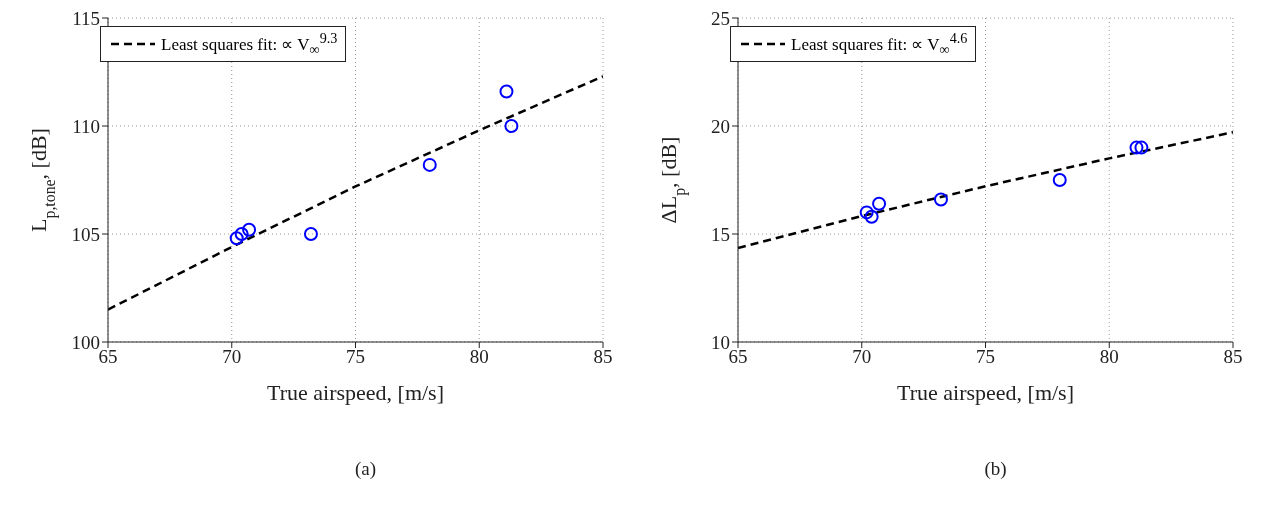 This screenshot has height=521, width=1267. Describe the element at coordinates (365, 469) in the screenshot. I see `text: (a)` at that location.